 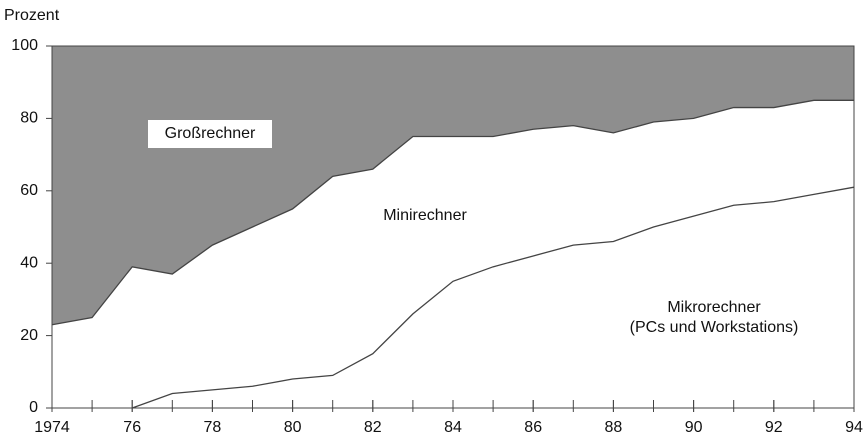 I want to click on x-tick-label: 80, so click(x=293, y=427).